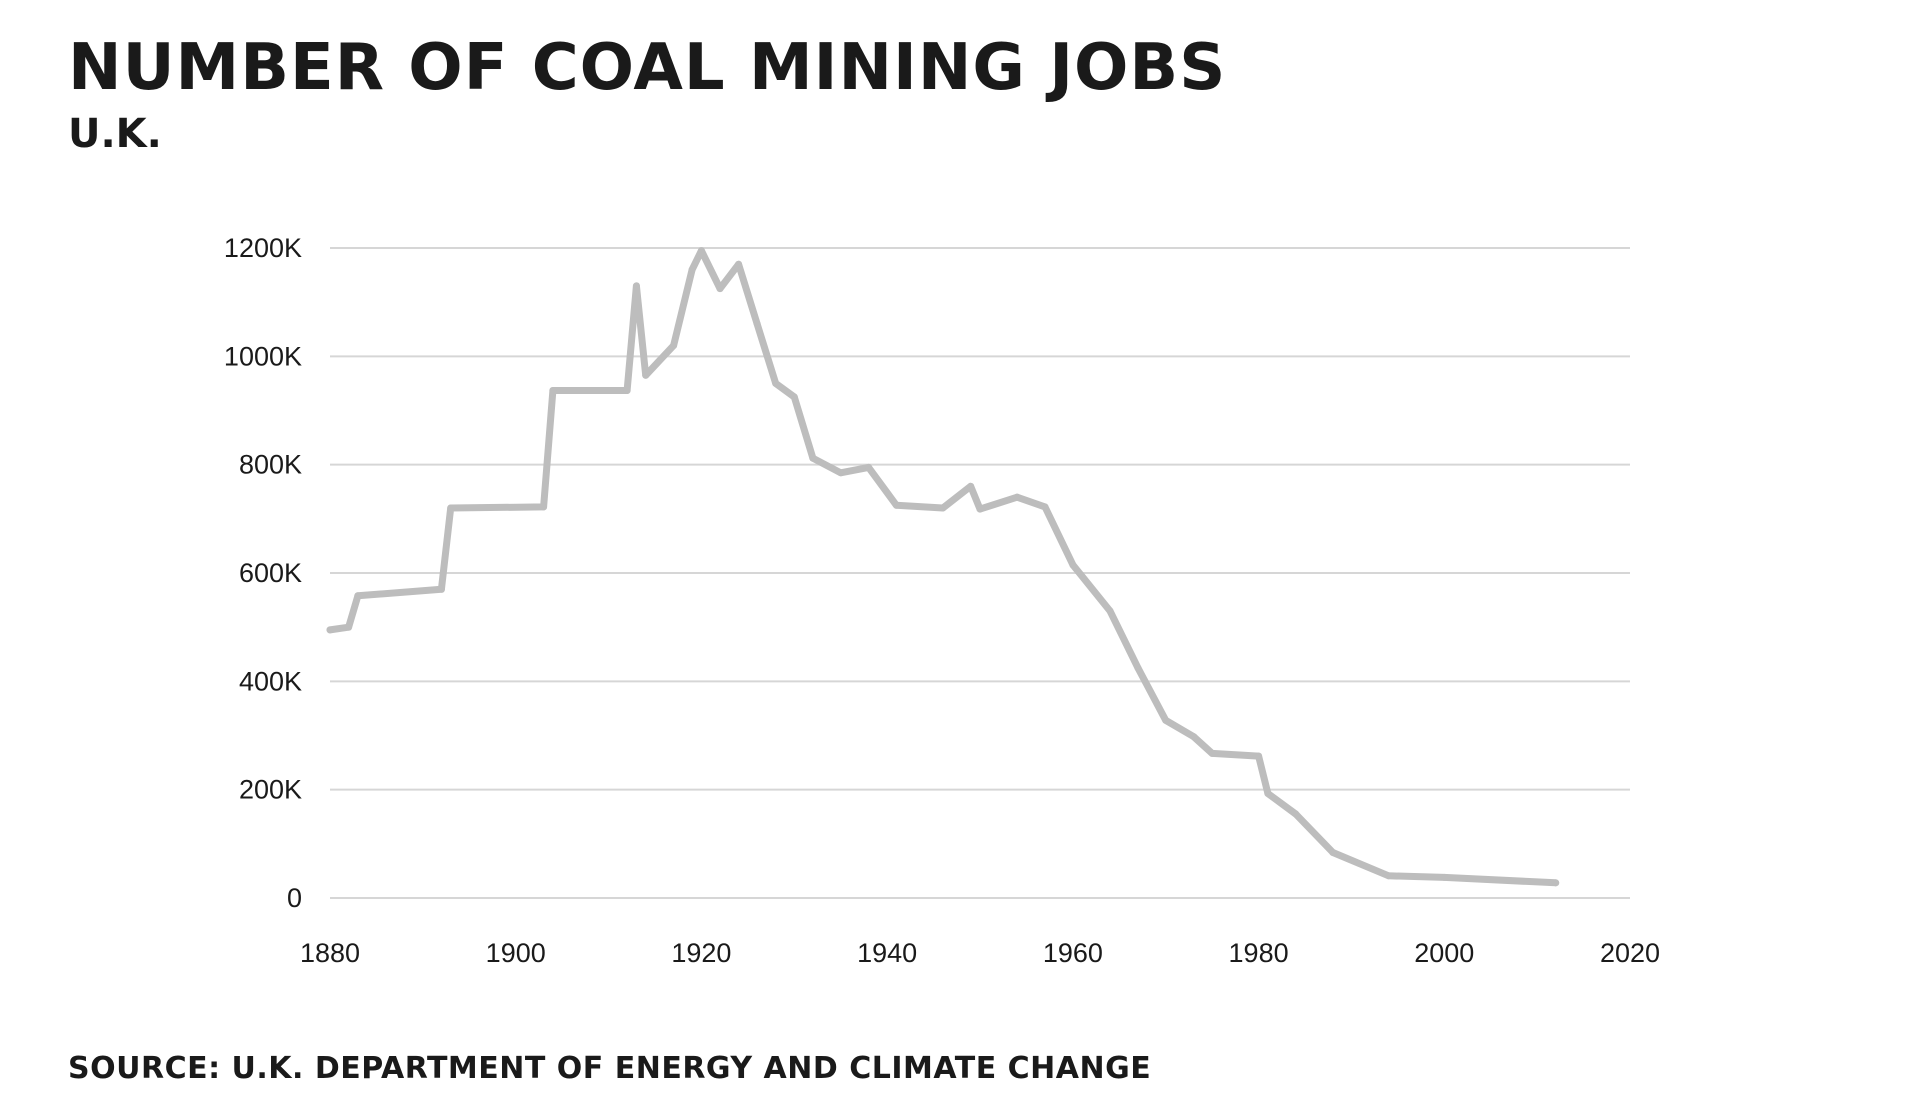 The image size is (1920, 1100). Describe the element at coordinates (330, 953) in the screenshot. I see `x-tick-label: 1880` at that location.